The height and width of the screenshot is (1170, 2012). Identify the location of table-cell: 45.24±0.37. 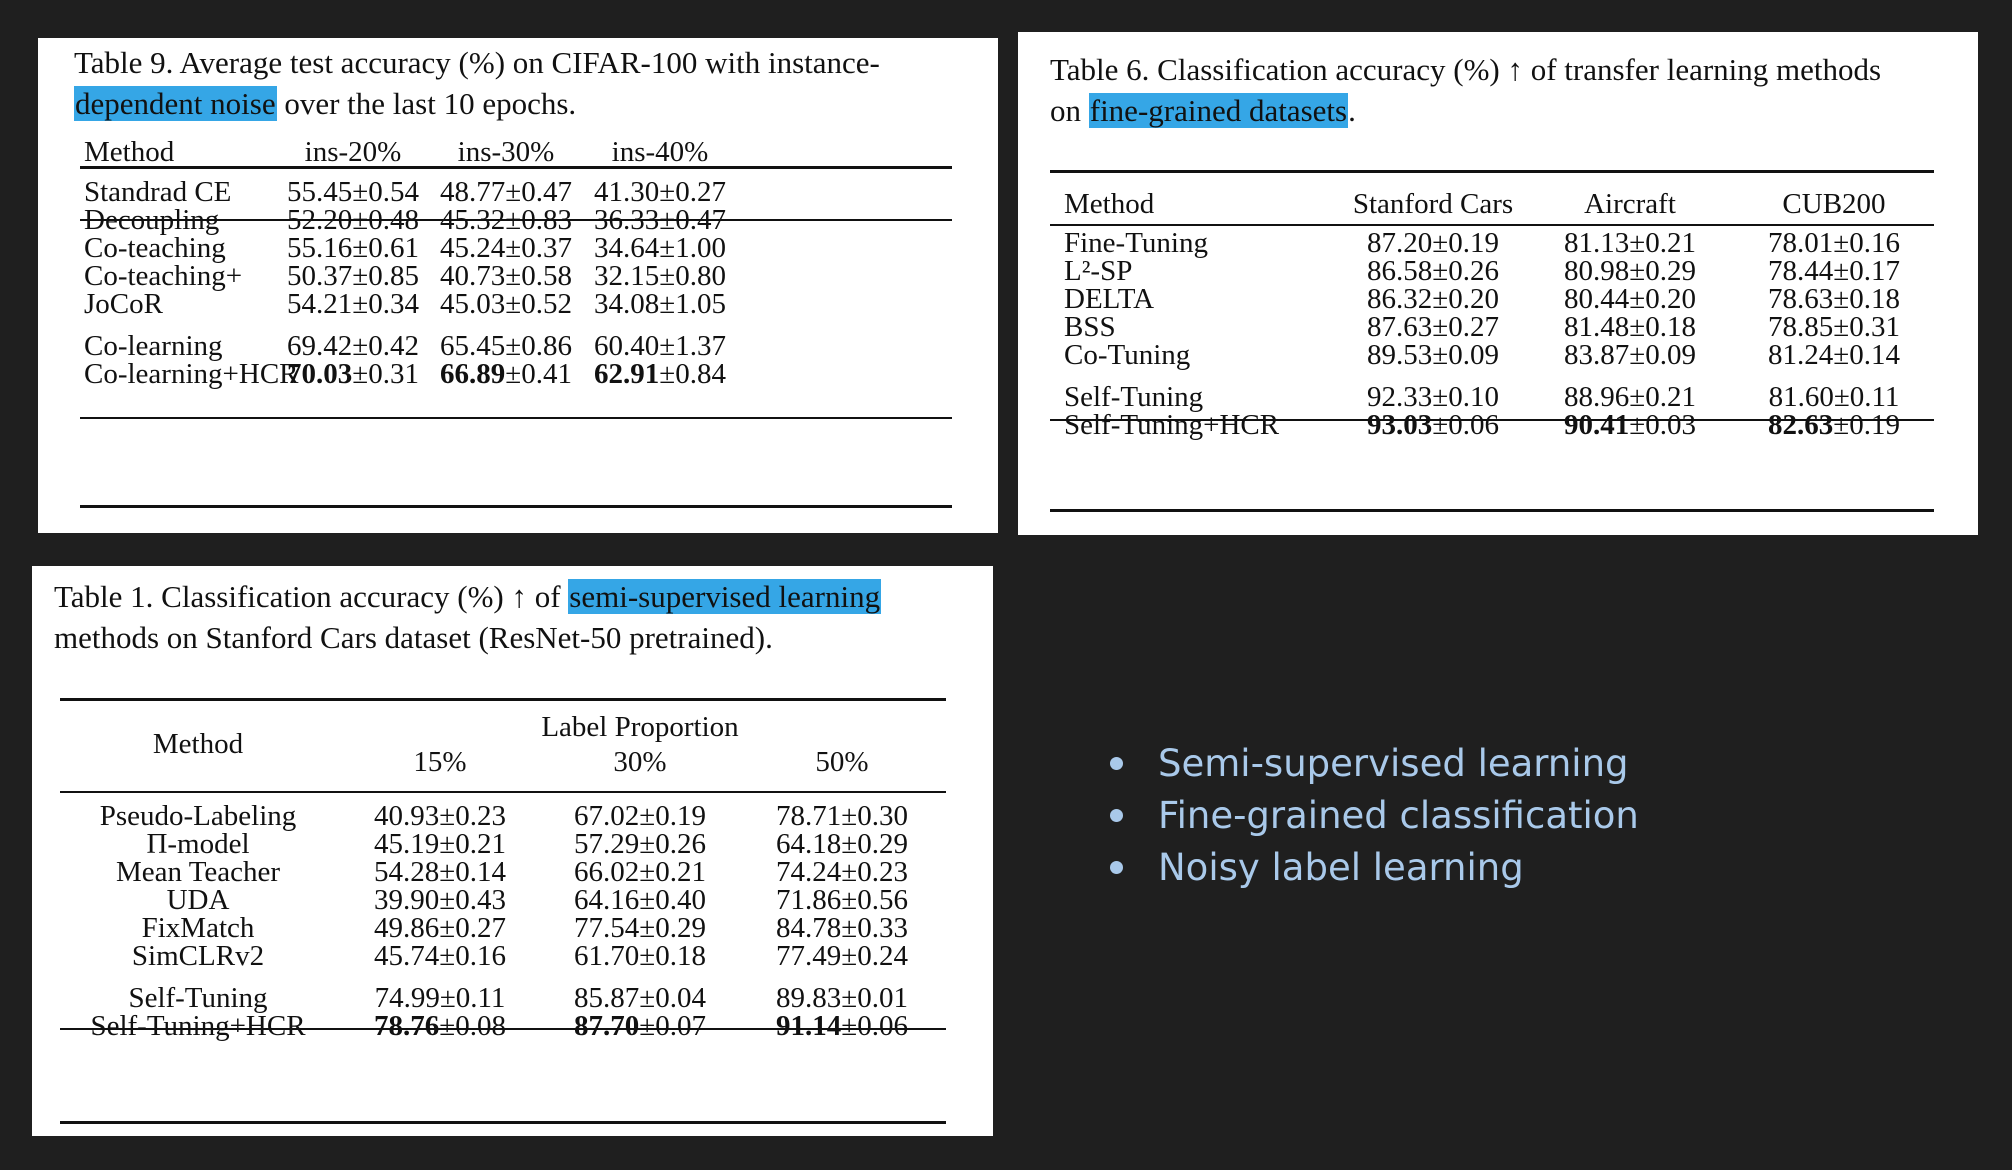
(506, 248).